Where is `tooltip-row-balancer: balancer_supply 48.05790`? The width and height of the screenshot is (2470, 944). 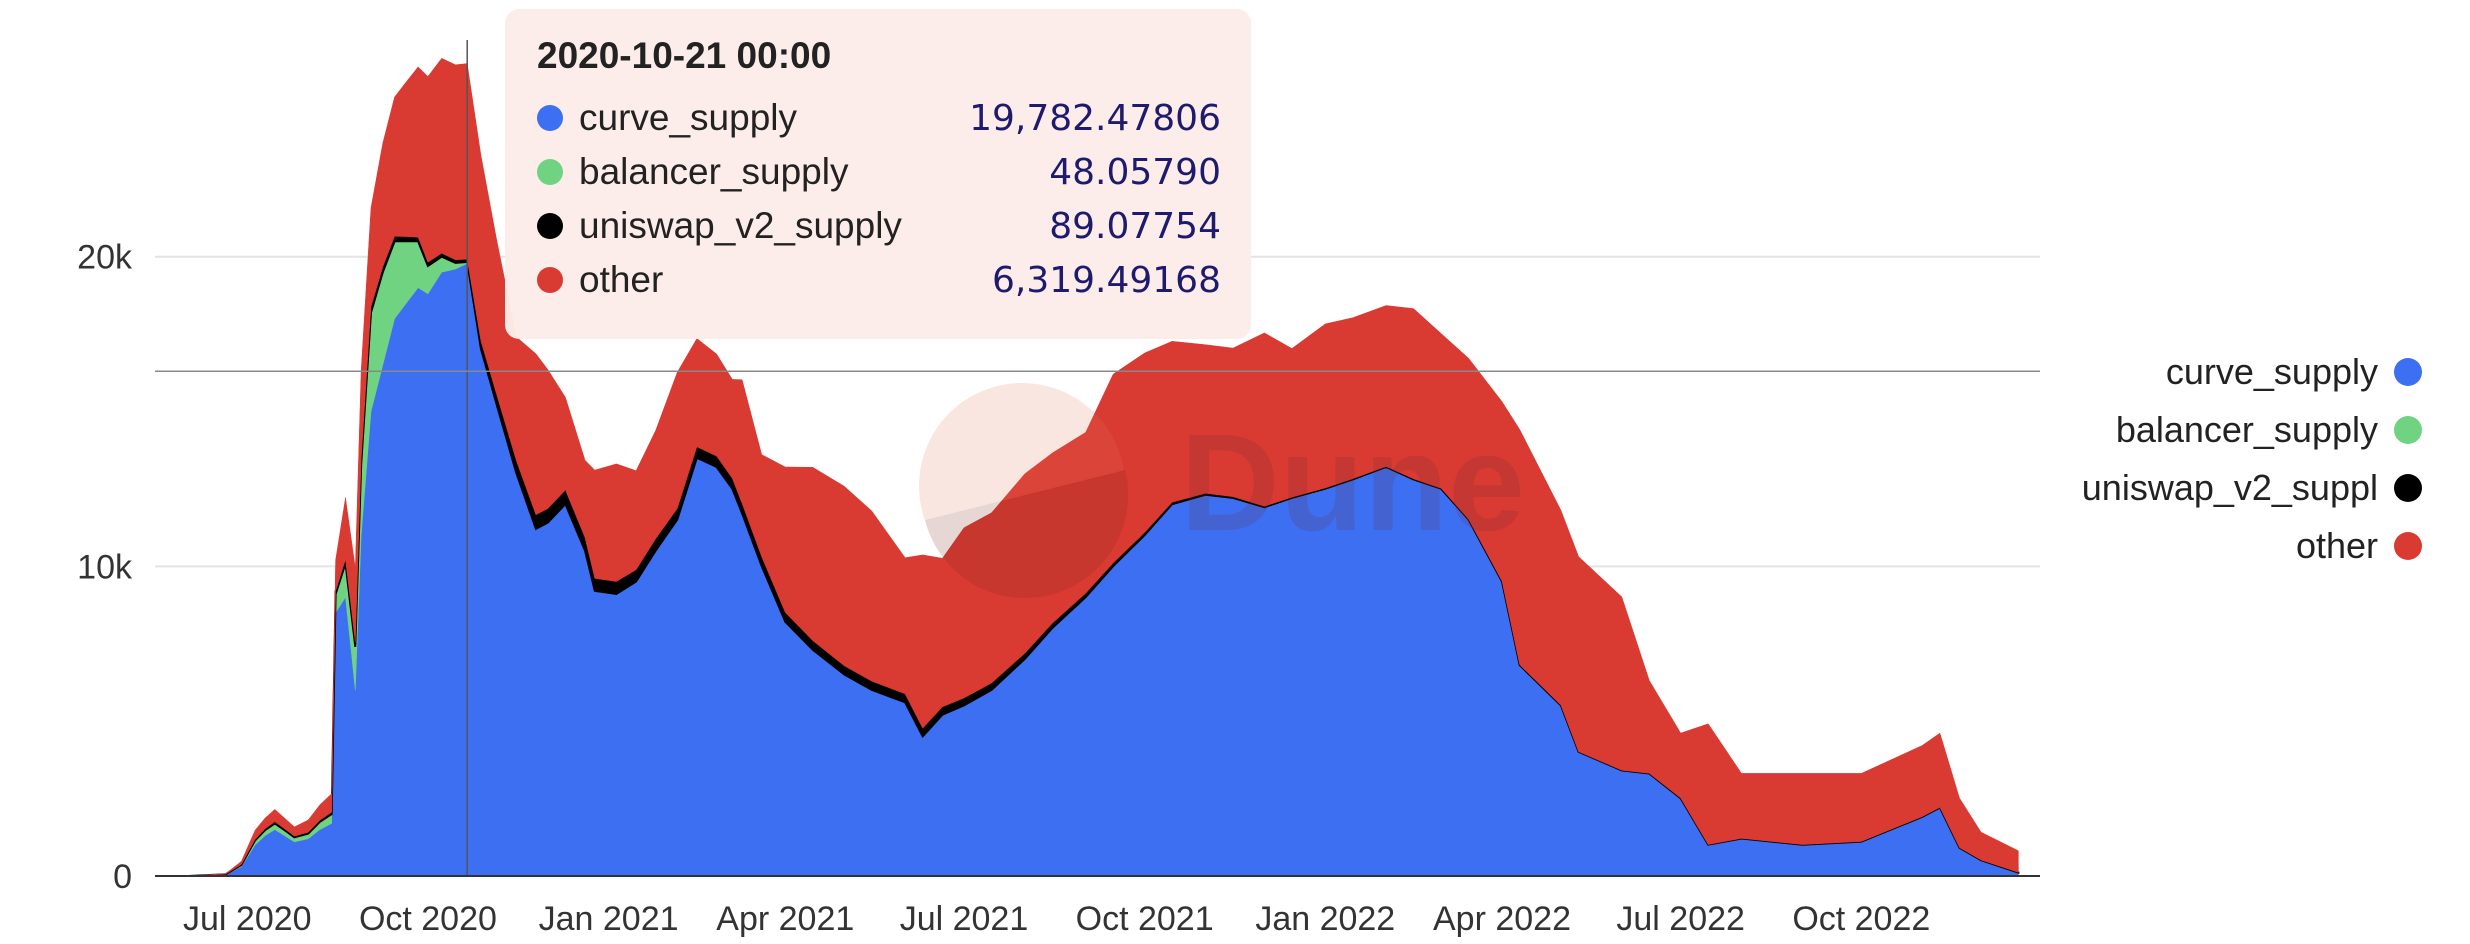
tooltip-row-balancer: balancer_supply 48.05790 is located at coordinates (879, 172).